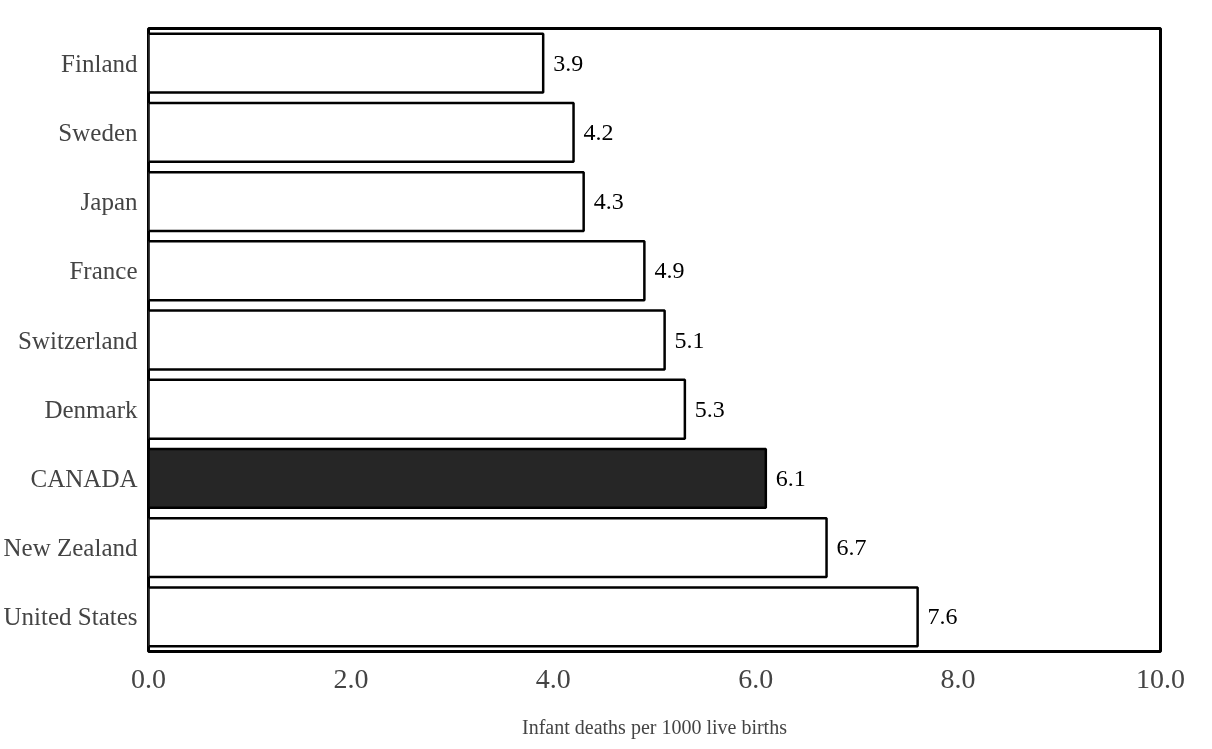 The image size is (1212, 749). What do you see at coordinates (942, 616) in the screenshot?
I see `data-label: 7.6` at bounding box center [942, 616].